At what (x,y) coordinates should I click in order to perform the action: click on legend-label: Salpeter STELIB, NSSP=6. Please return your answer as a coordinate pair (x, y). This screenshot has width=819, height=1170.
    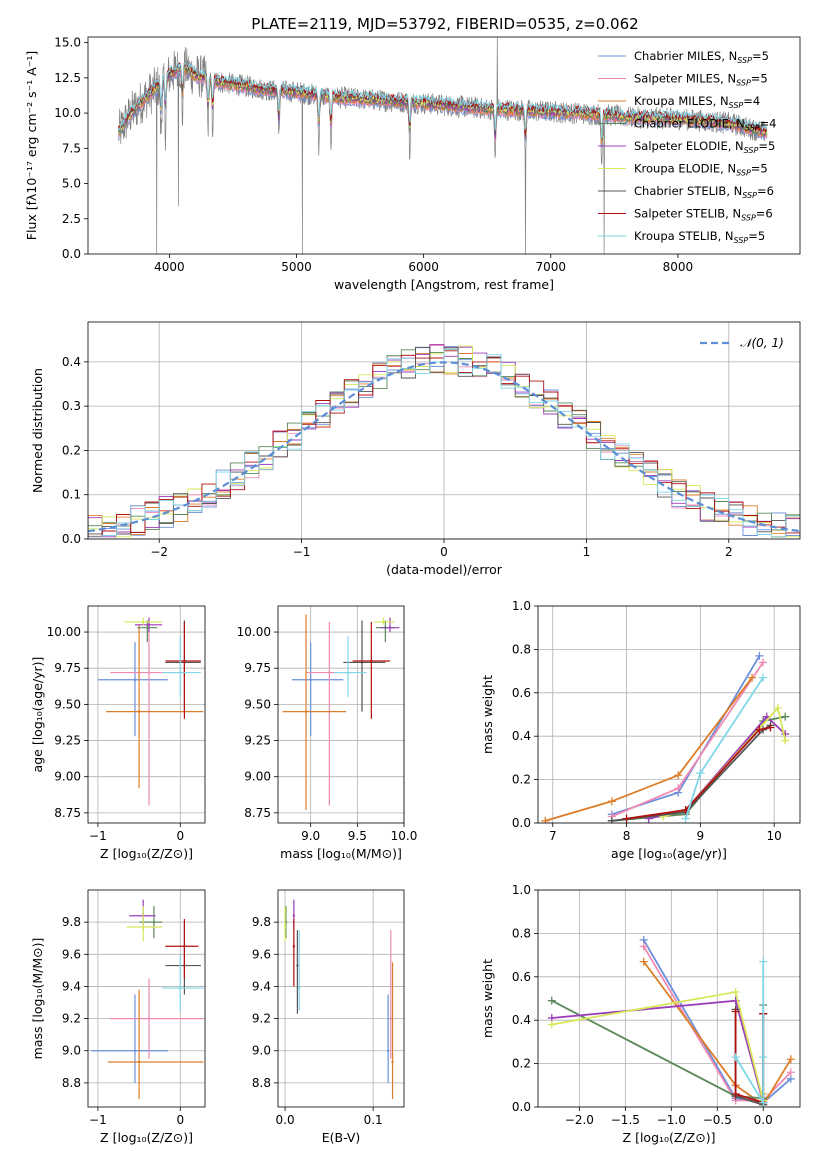
    Looking at the image, I should click on (703, 215).